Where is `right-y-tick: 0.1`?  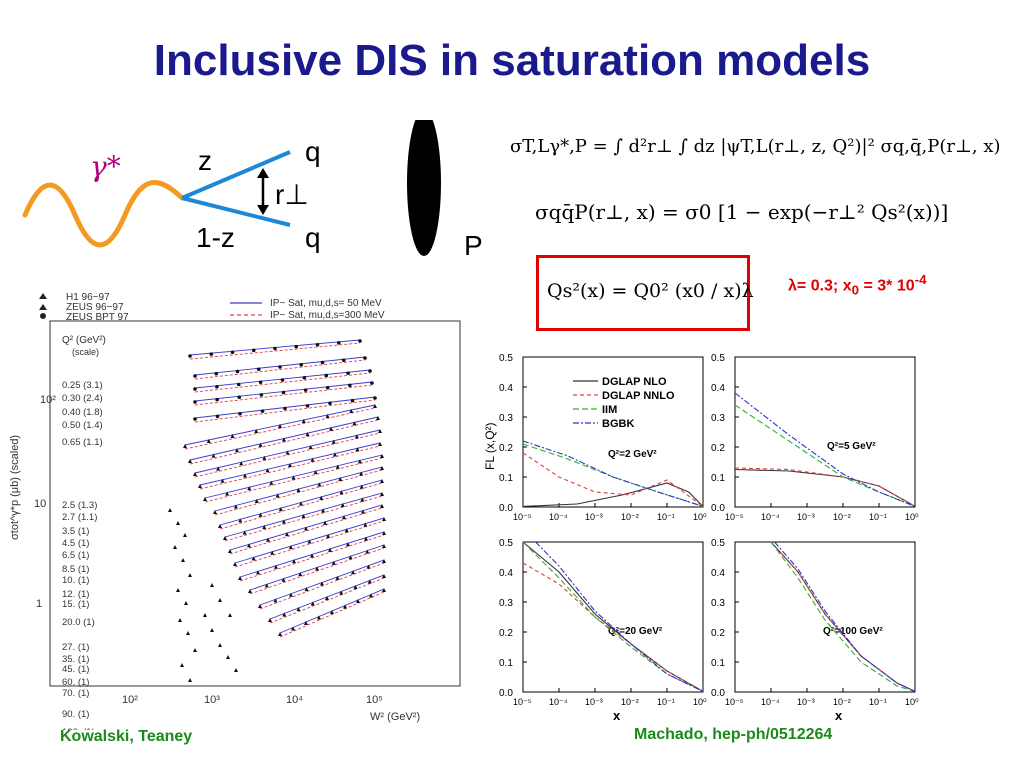 right-y-tick: 0.1 is located at coordinates (506, 478).